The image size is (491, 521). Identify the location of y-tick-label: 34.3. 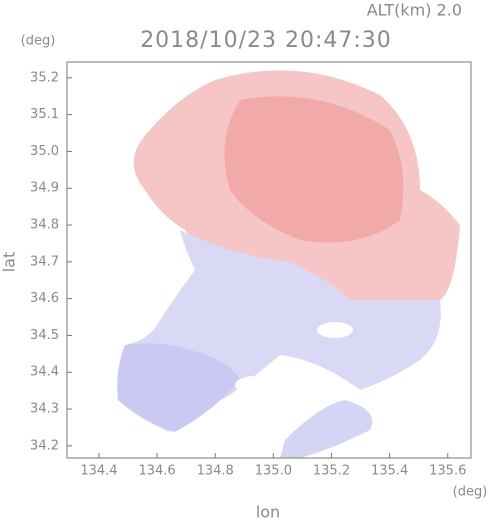
(44, 409).